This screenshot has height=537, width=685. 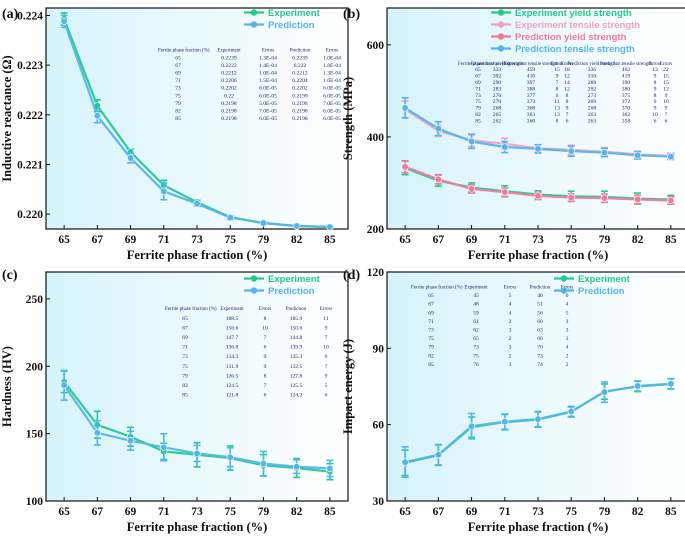 What do you see at coordinates (626, 77) in the screenshot?
I see `table-cell: 419` at bounding box center [626, 77].